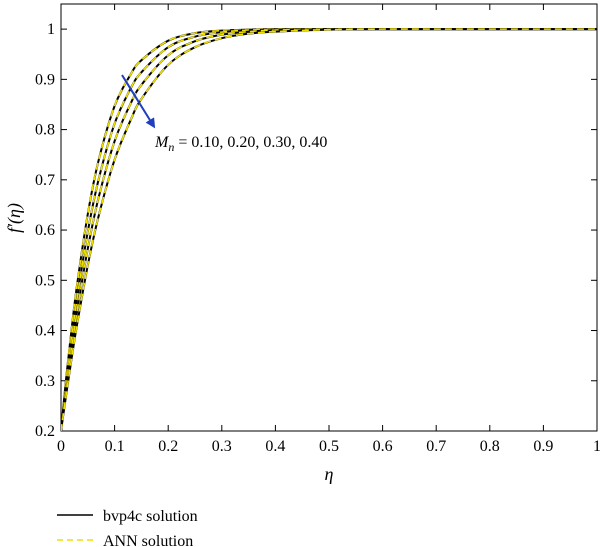 This screenshot has height=547, width=600. Describe the element at coordinates (45, 130) in the screenshot. I see `y-tick-label-6: 0.8` at that location.